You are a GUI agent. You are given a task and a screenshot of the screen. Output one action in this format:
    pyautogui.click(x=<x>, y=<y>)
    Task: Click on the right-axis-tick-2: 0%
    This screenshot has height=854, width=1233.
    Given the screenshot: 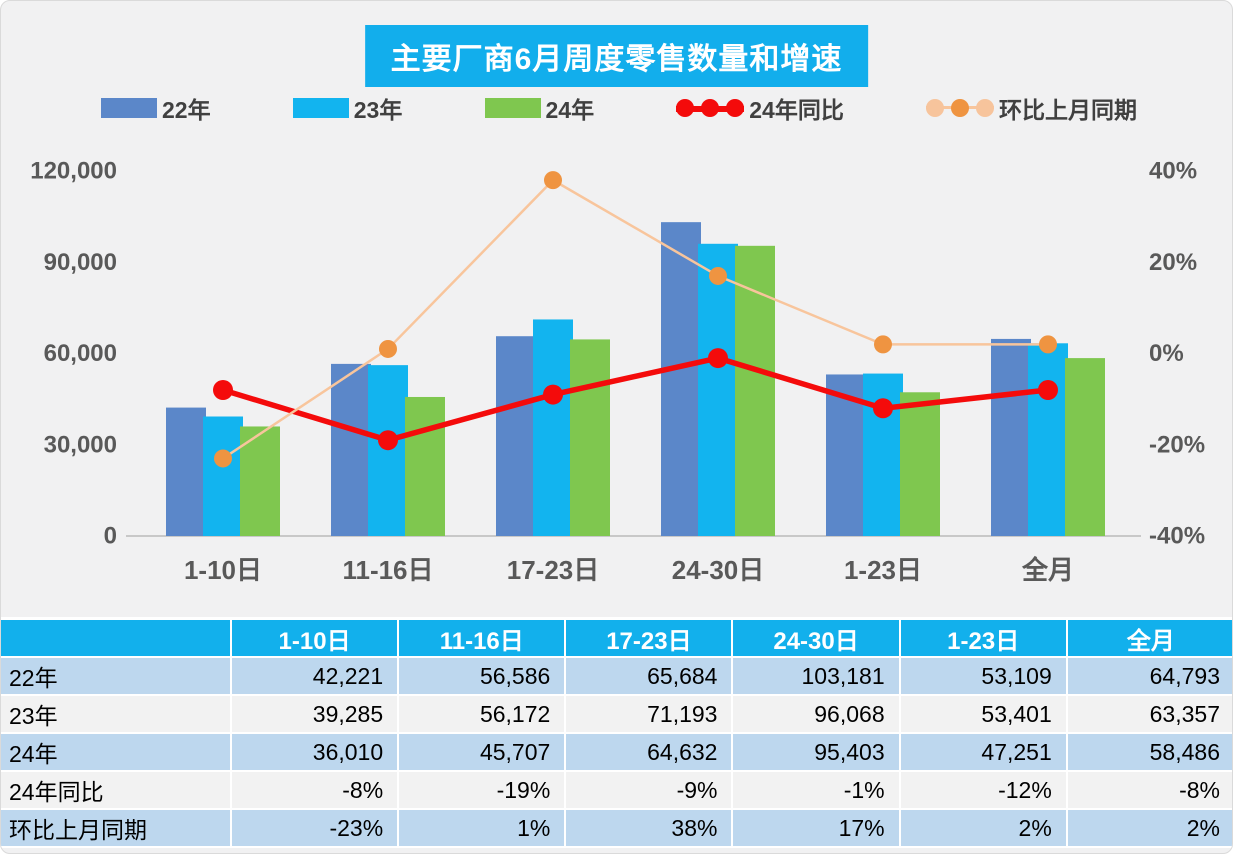 What is the action you would take?
    pyautogui.click(x=1166, y=353)
    